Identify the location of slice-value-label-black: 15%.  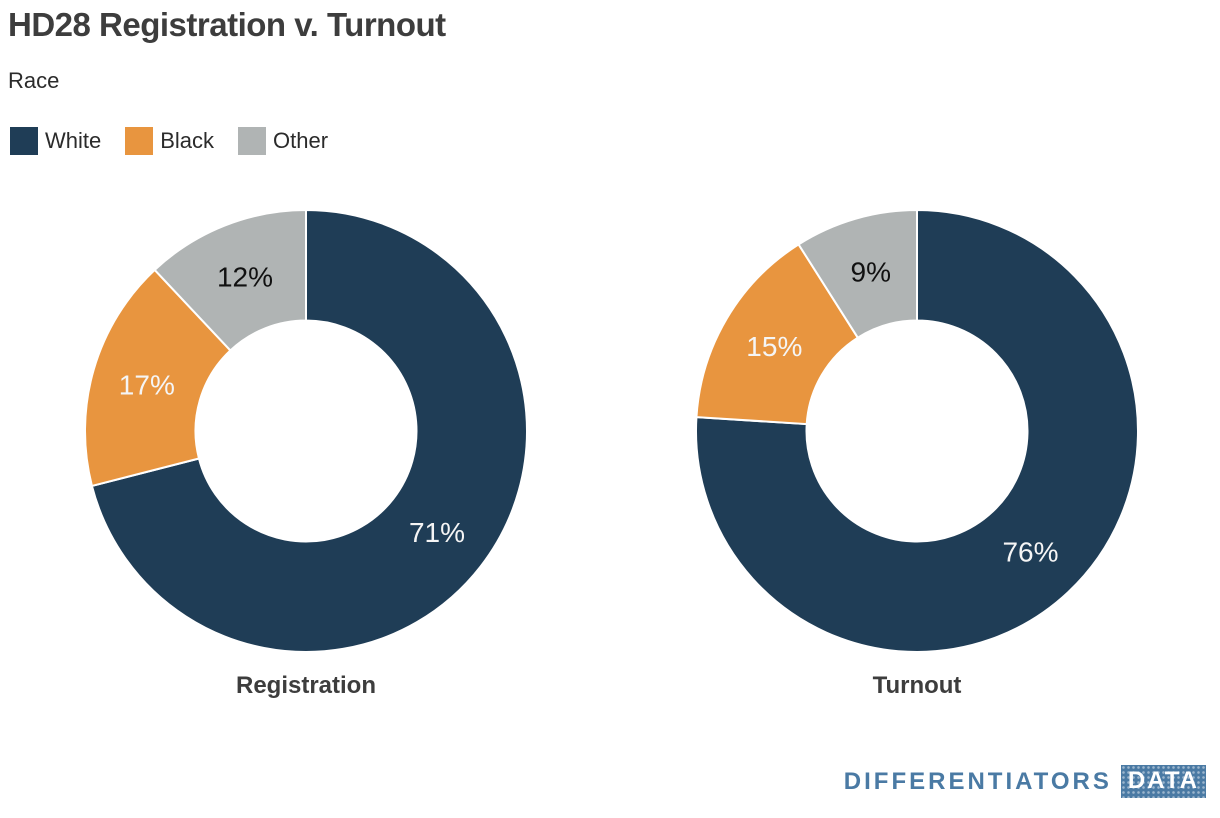
(774, 346).